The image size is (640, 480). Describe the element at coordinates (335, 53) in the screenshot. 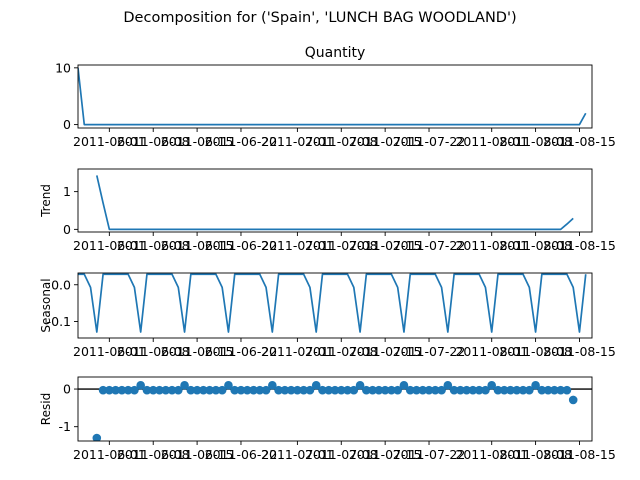

I see `panel-title: Quantity` at that location.